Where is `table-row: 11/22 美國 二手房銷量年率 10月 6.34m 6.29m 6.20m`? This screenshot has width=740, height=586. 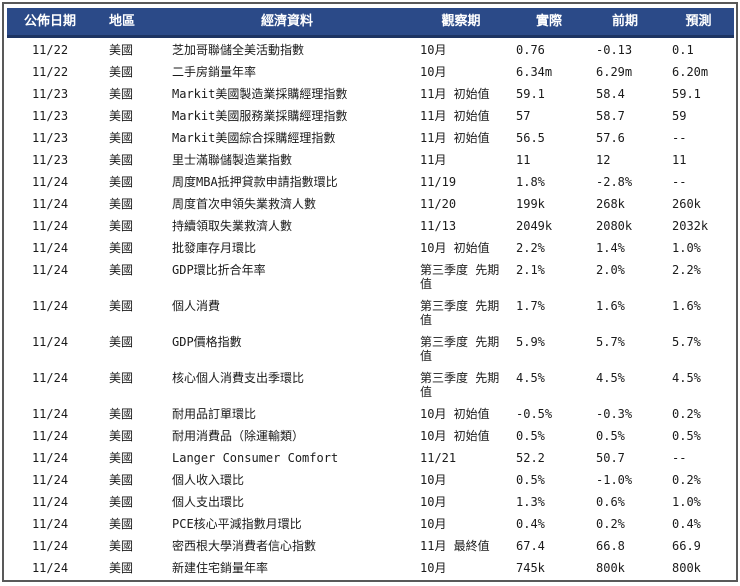
table-row: 11/22 美國 二手房銷量年率 10月 6.34m 6.29m 6.20m is located at coordinates (370, 71).